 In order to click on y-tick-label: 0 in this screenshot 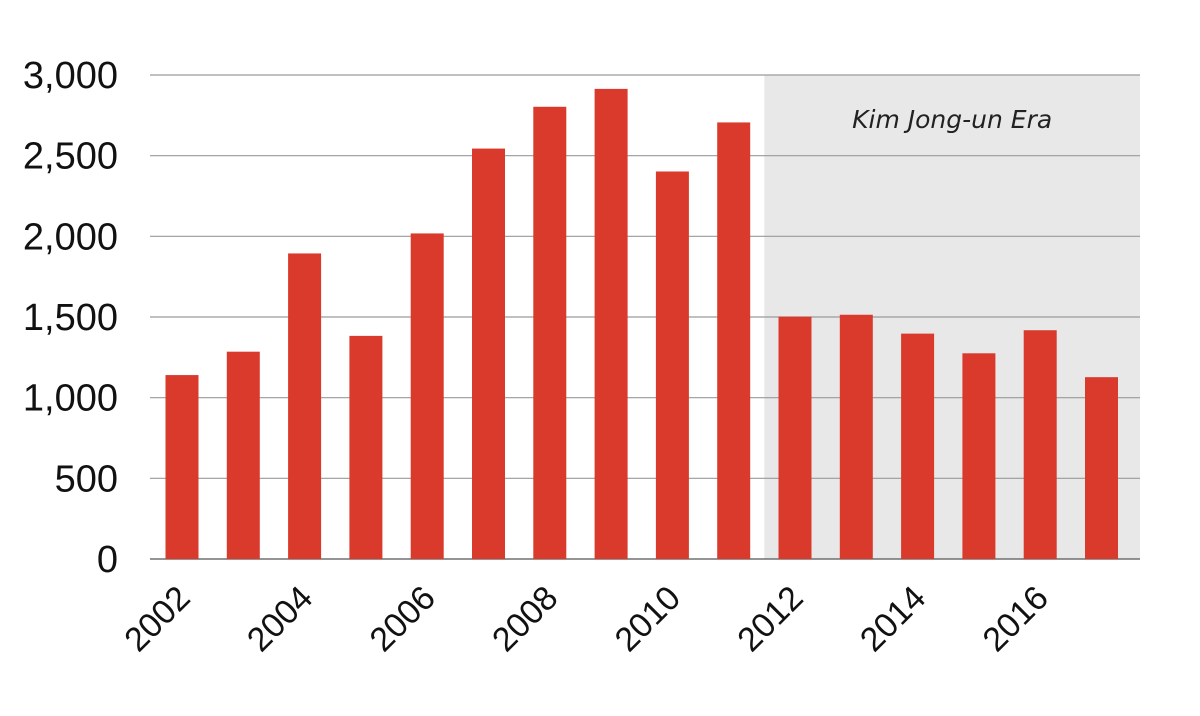, I will do `click(107, 560)`.